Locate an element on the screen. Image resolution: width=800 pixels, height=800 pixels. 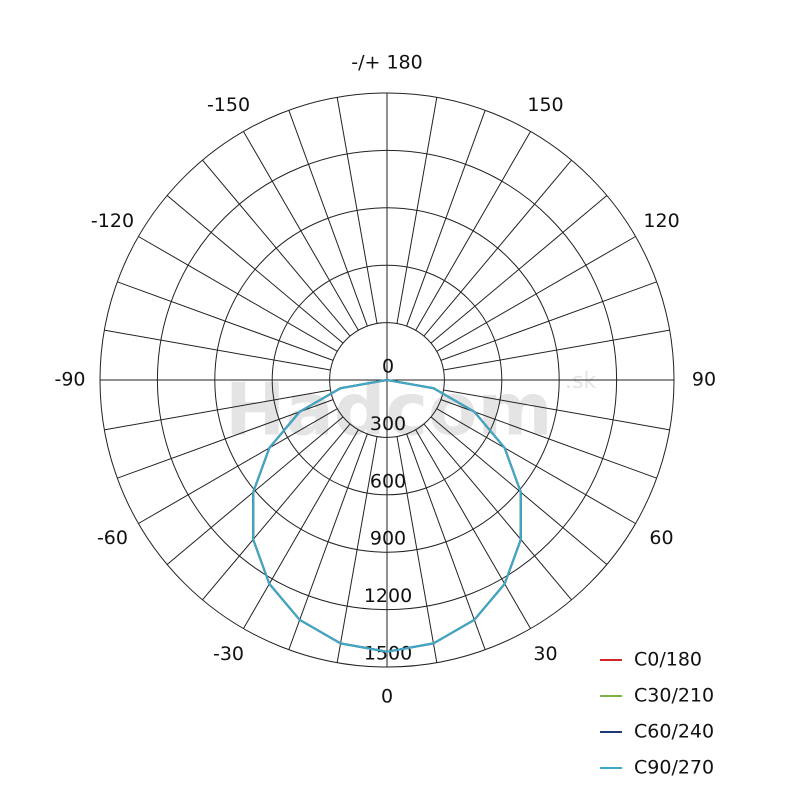
legend-label: C90/270 is located at coordinates (674, 768).